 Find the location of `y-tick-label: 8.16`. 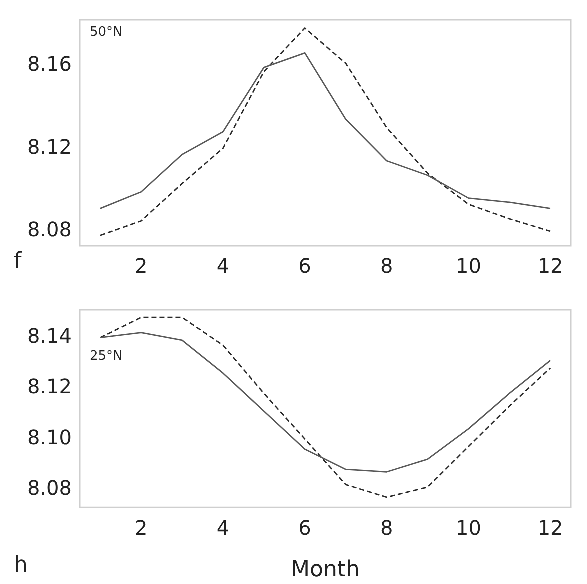

y-tick-label: 8.16 is located at coordinates (49, 64).